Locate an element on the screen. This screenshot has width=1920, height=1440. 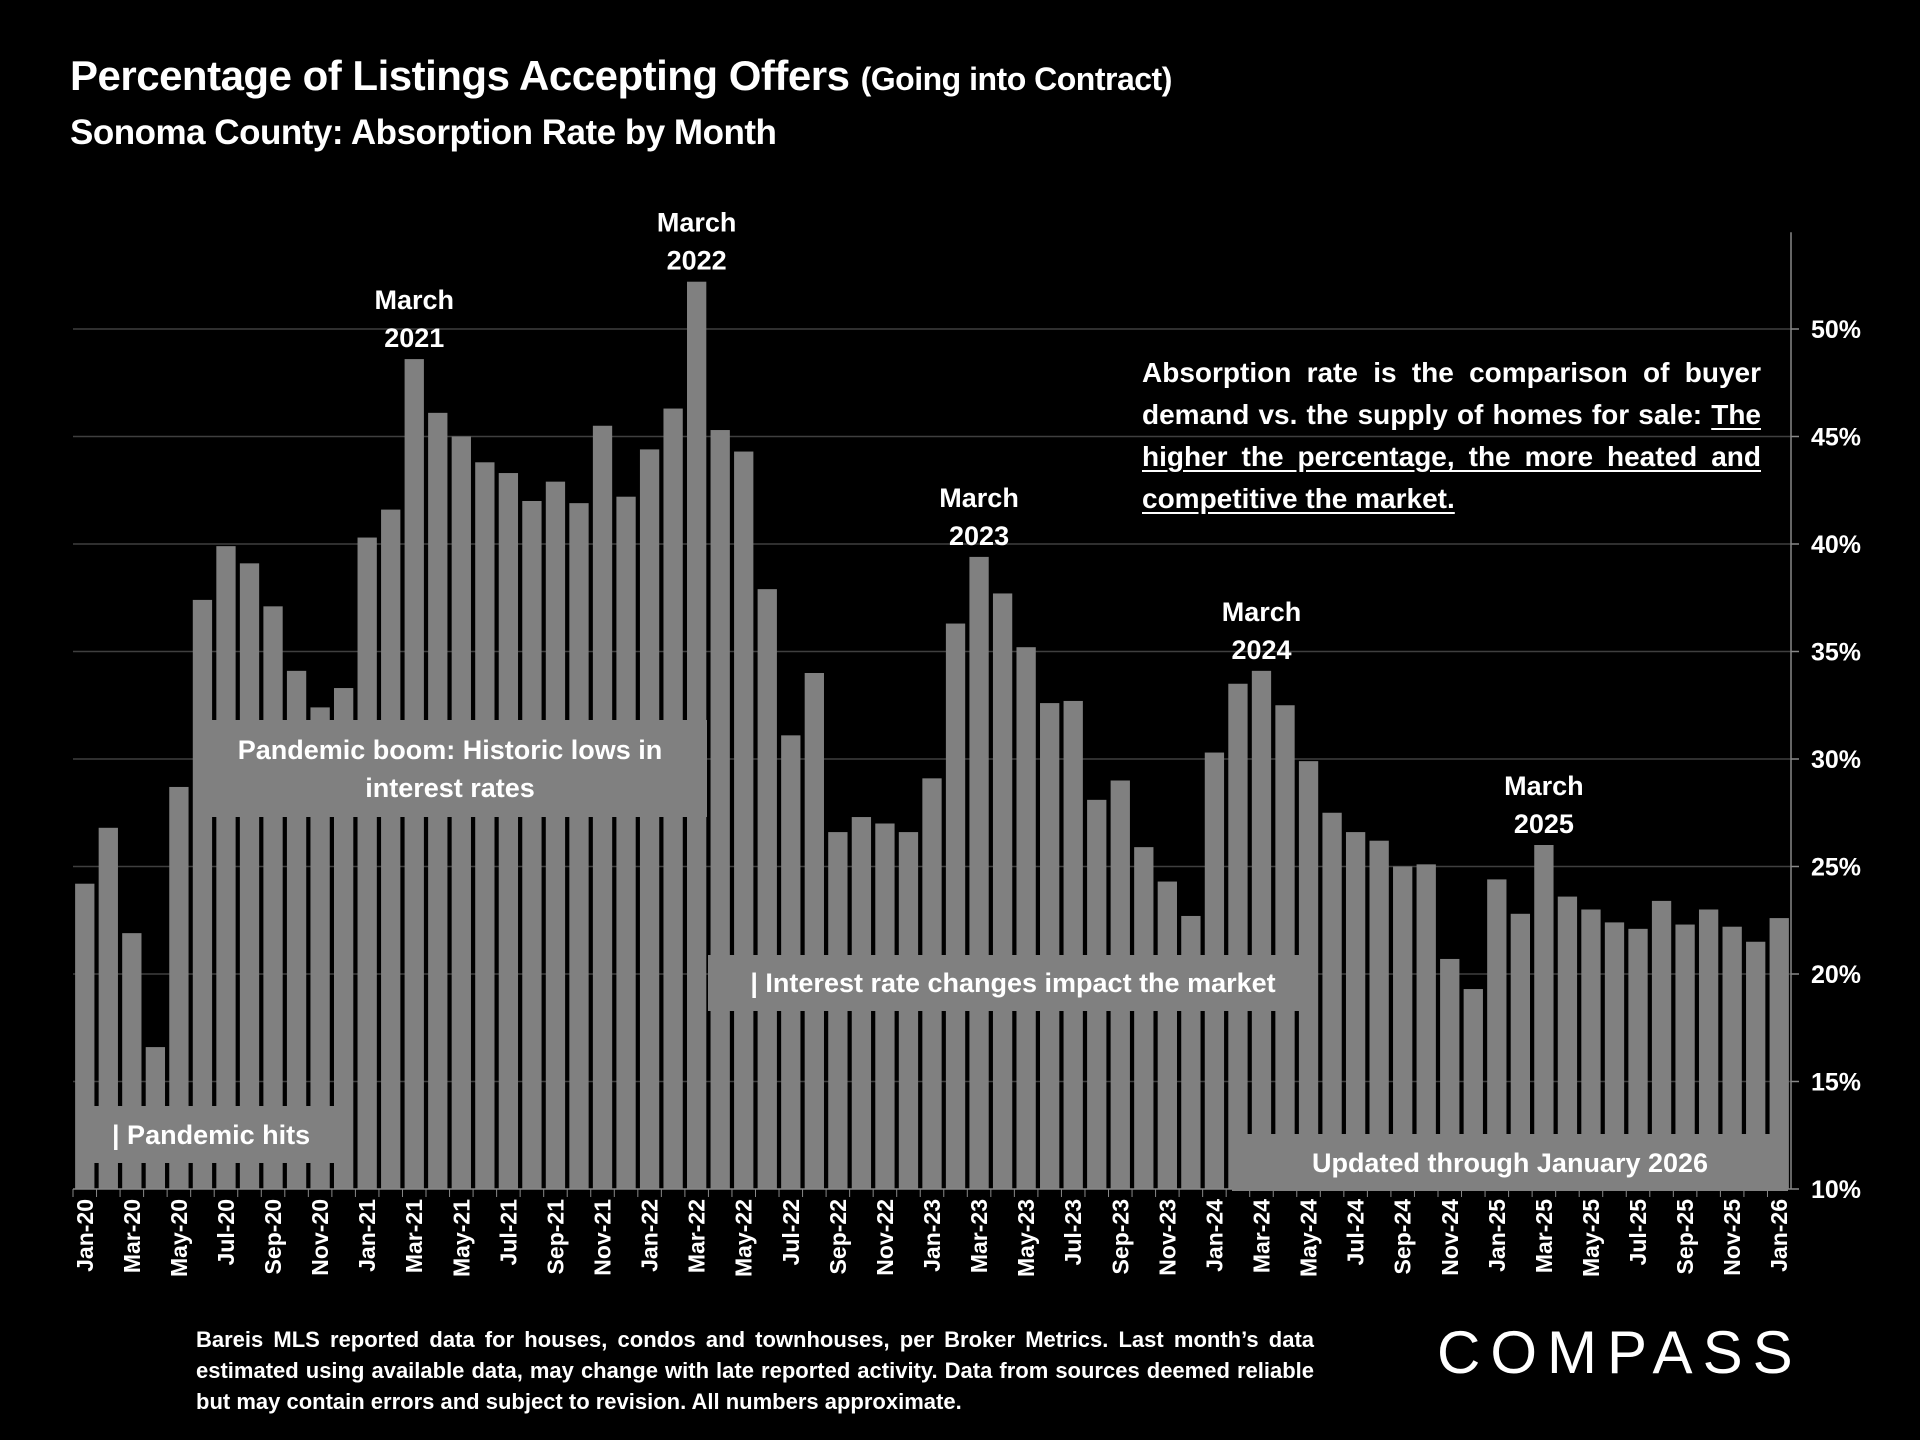
x-tick-label: Sep-20 is located at coordinates (273, 1236).